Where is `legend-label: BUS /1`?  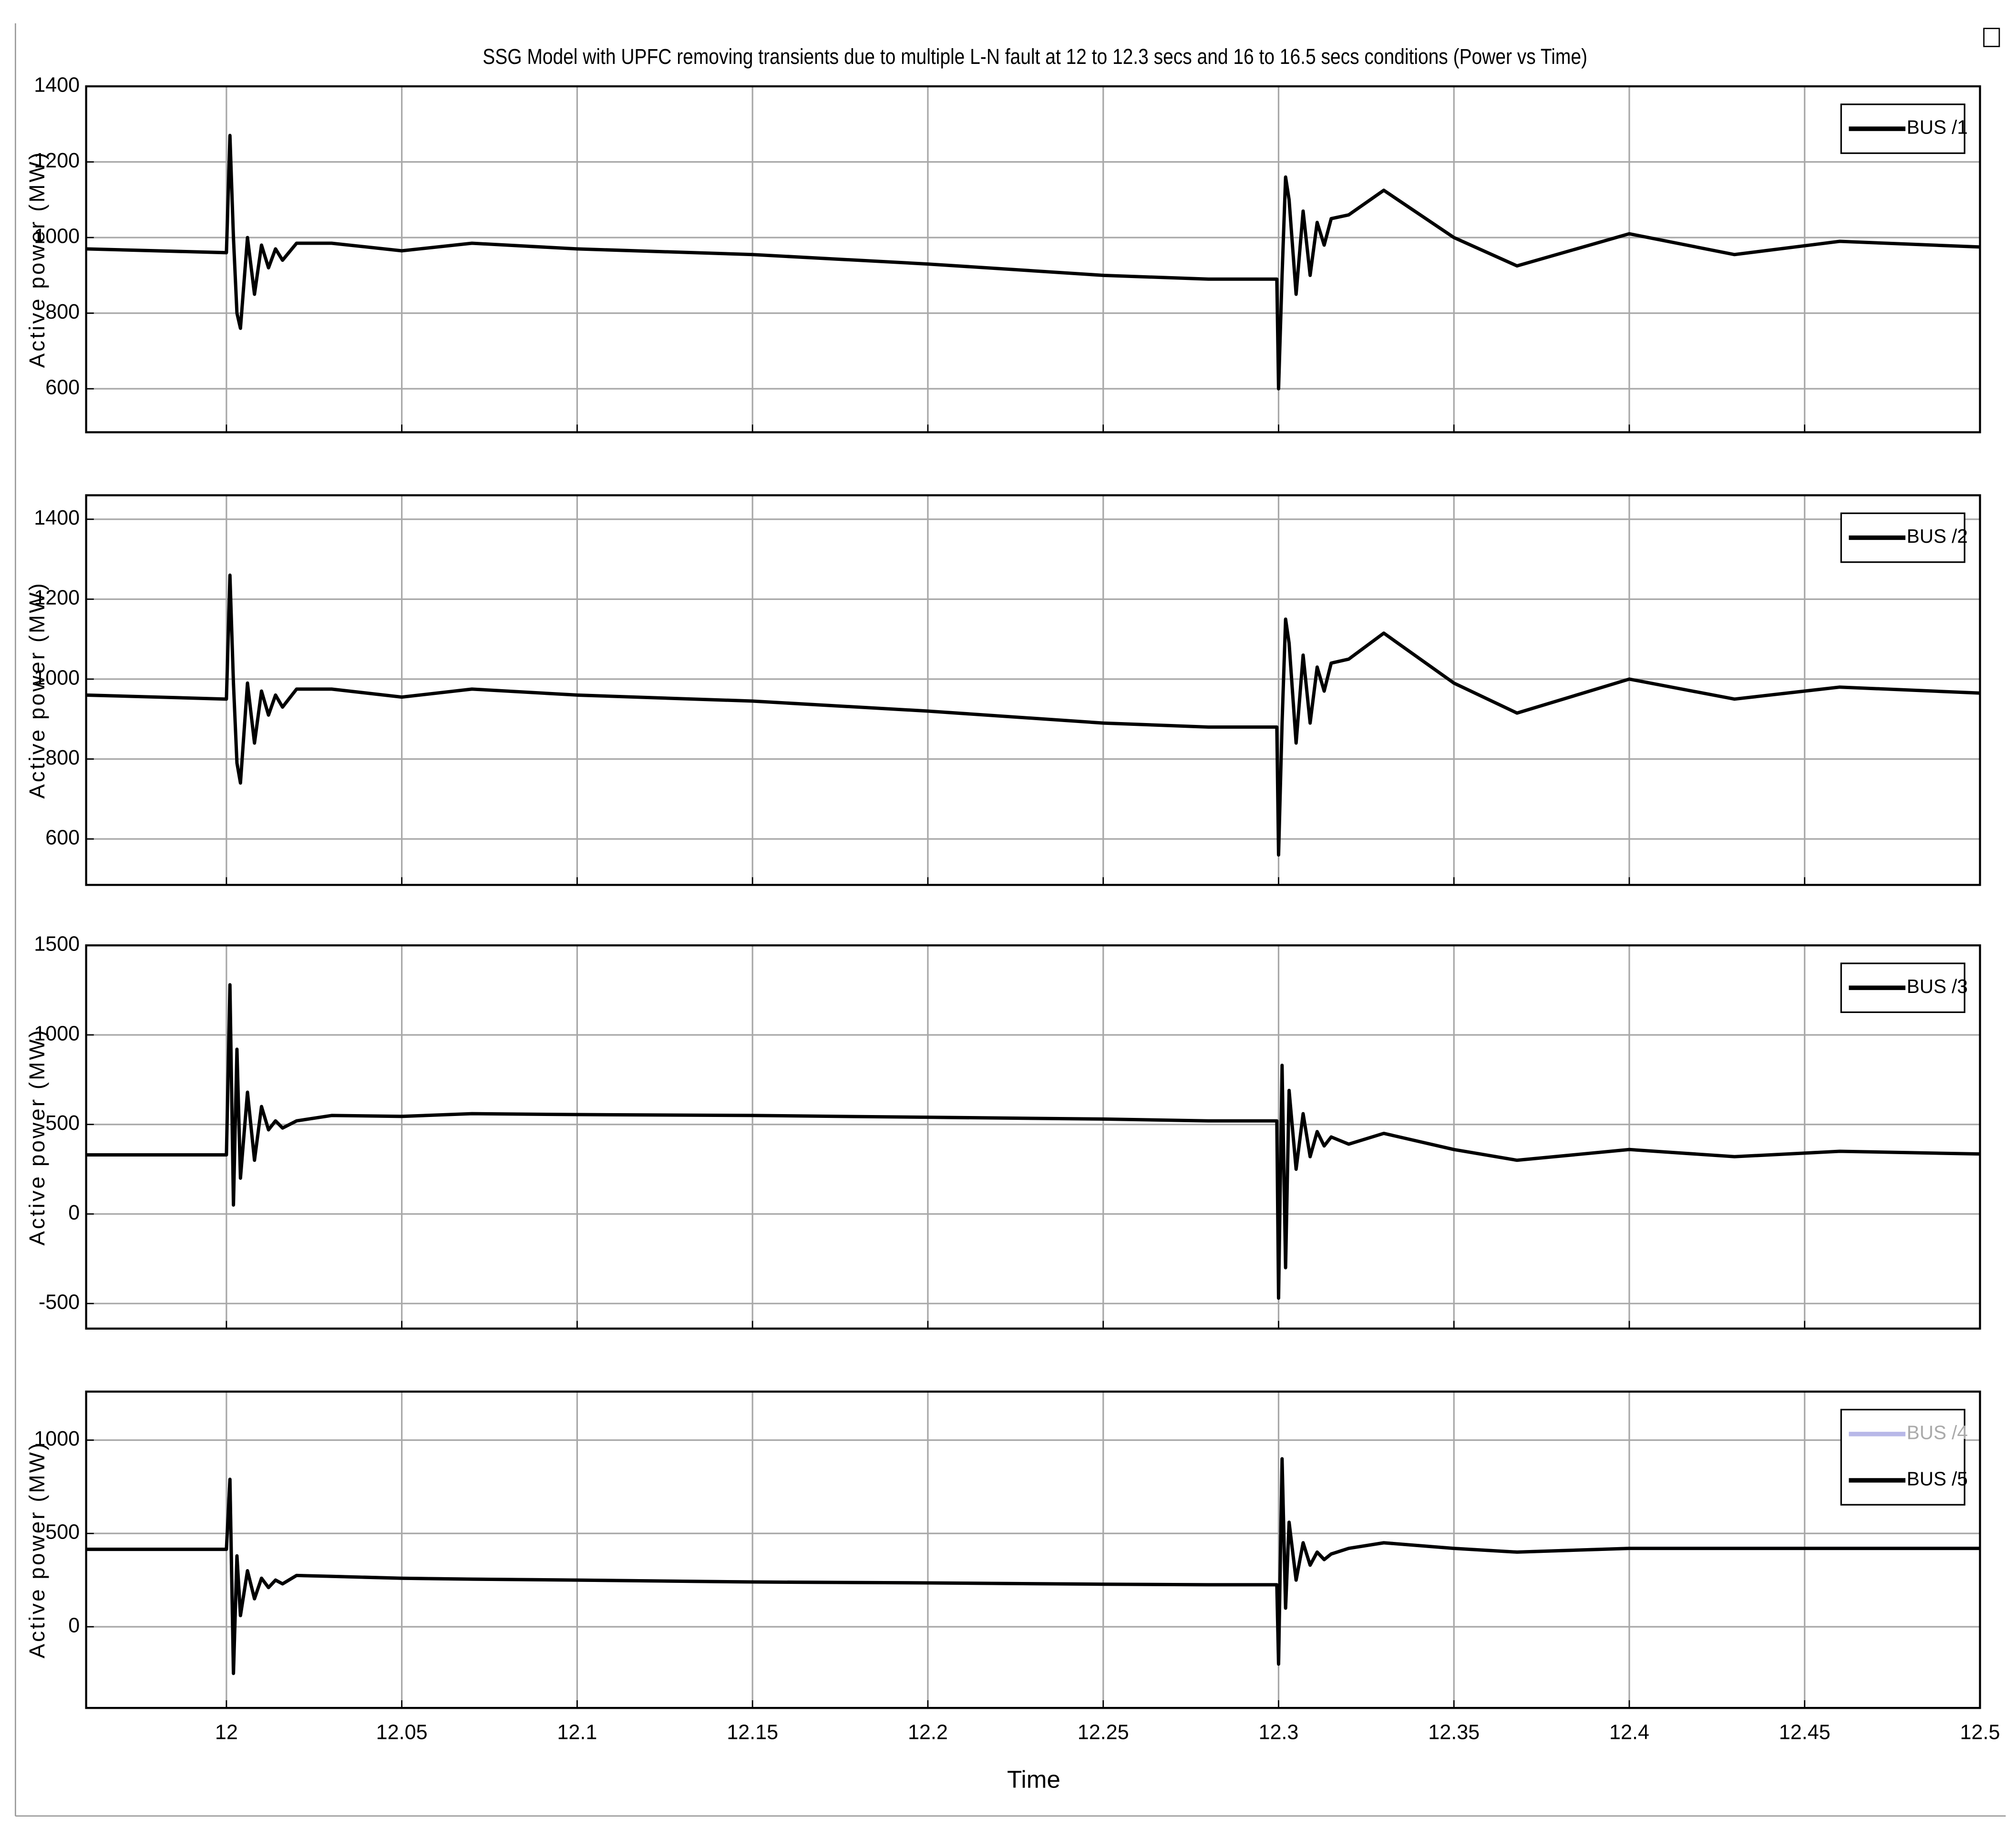 legend-label: BUS /1 is located at coordinates (1937, 127).